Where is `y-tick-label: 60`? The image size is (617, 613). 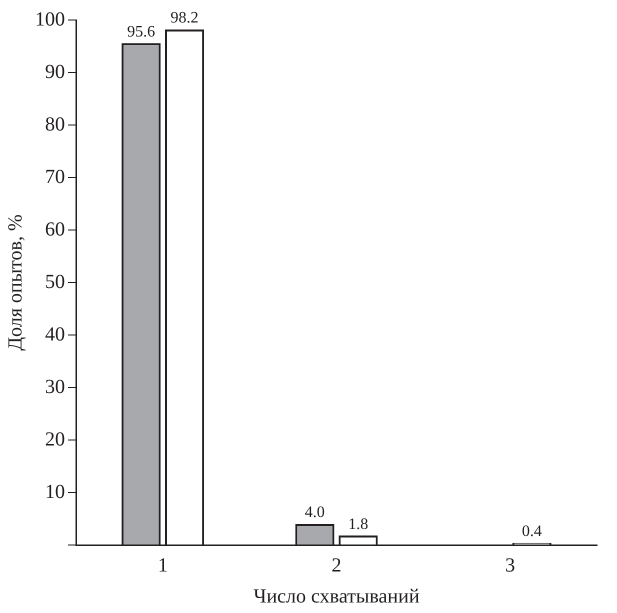 y-tick-label: 60 is located at coordinates (55, 229).